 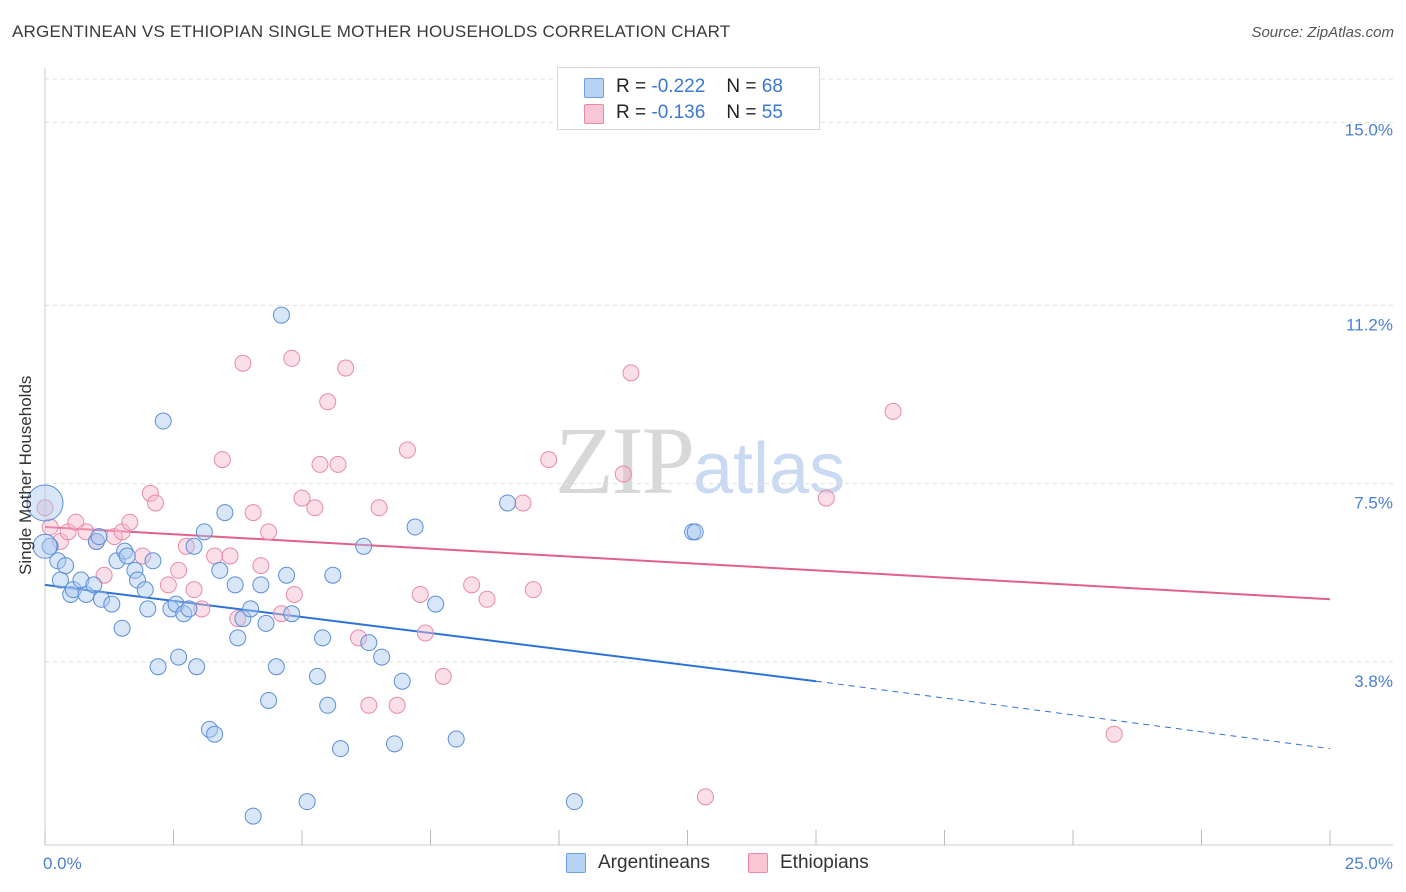 I want to click on bottom-legend-label: Argentineans, so click(x=654, y=862).